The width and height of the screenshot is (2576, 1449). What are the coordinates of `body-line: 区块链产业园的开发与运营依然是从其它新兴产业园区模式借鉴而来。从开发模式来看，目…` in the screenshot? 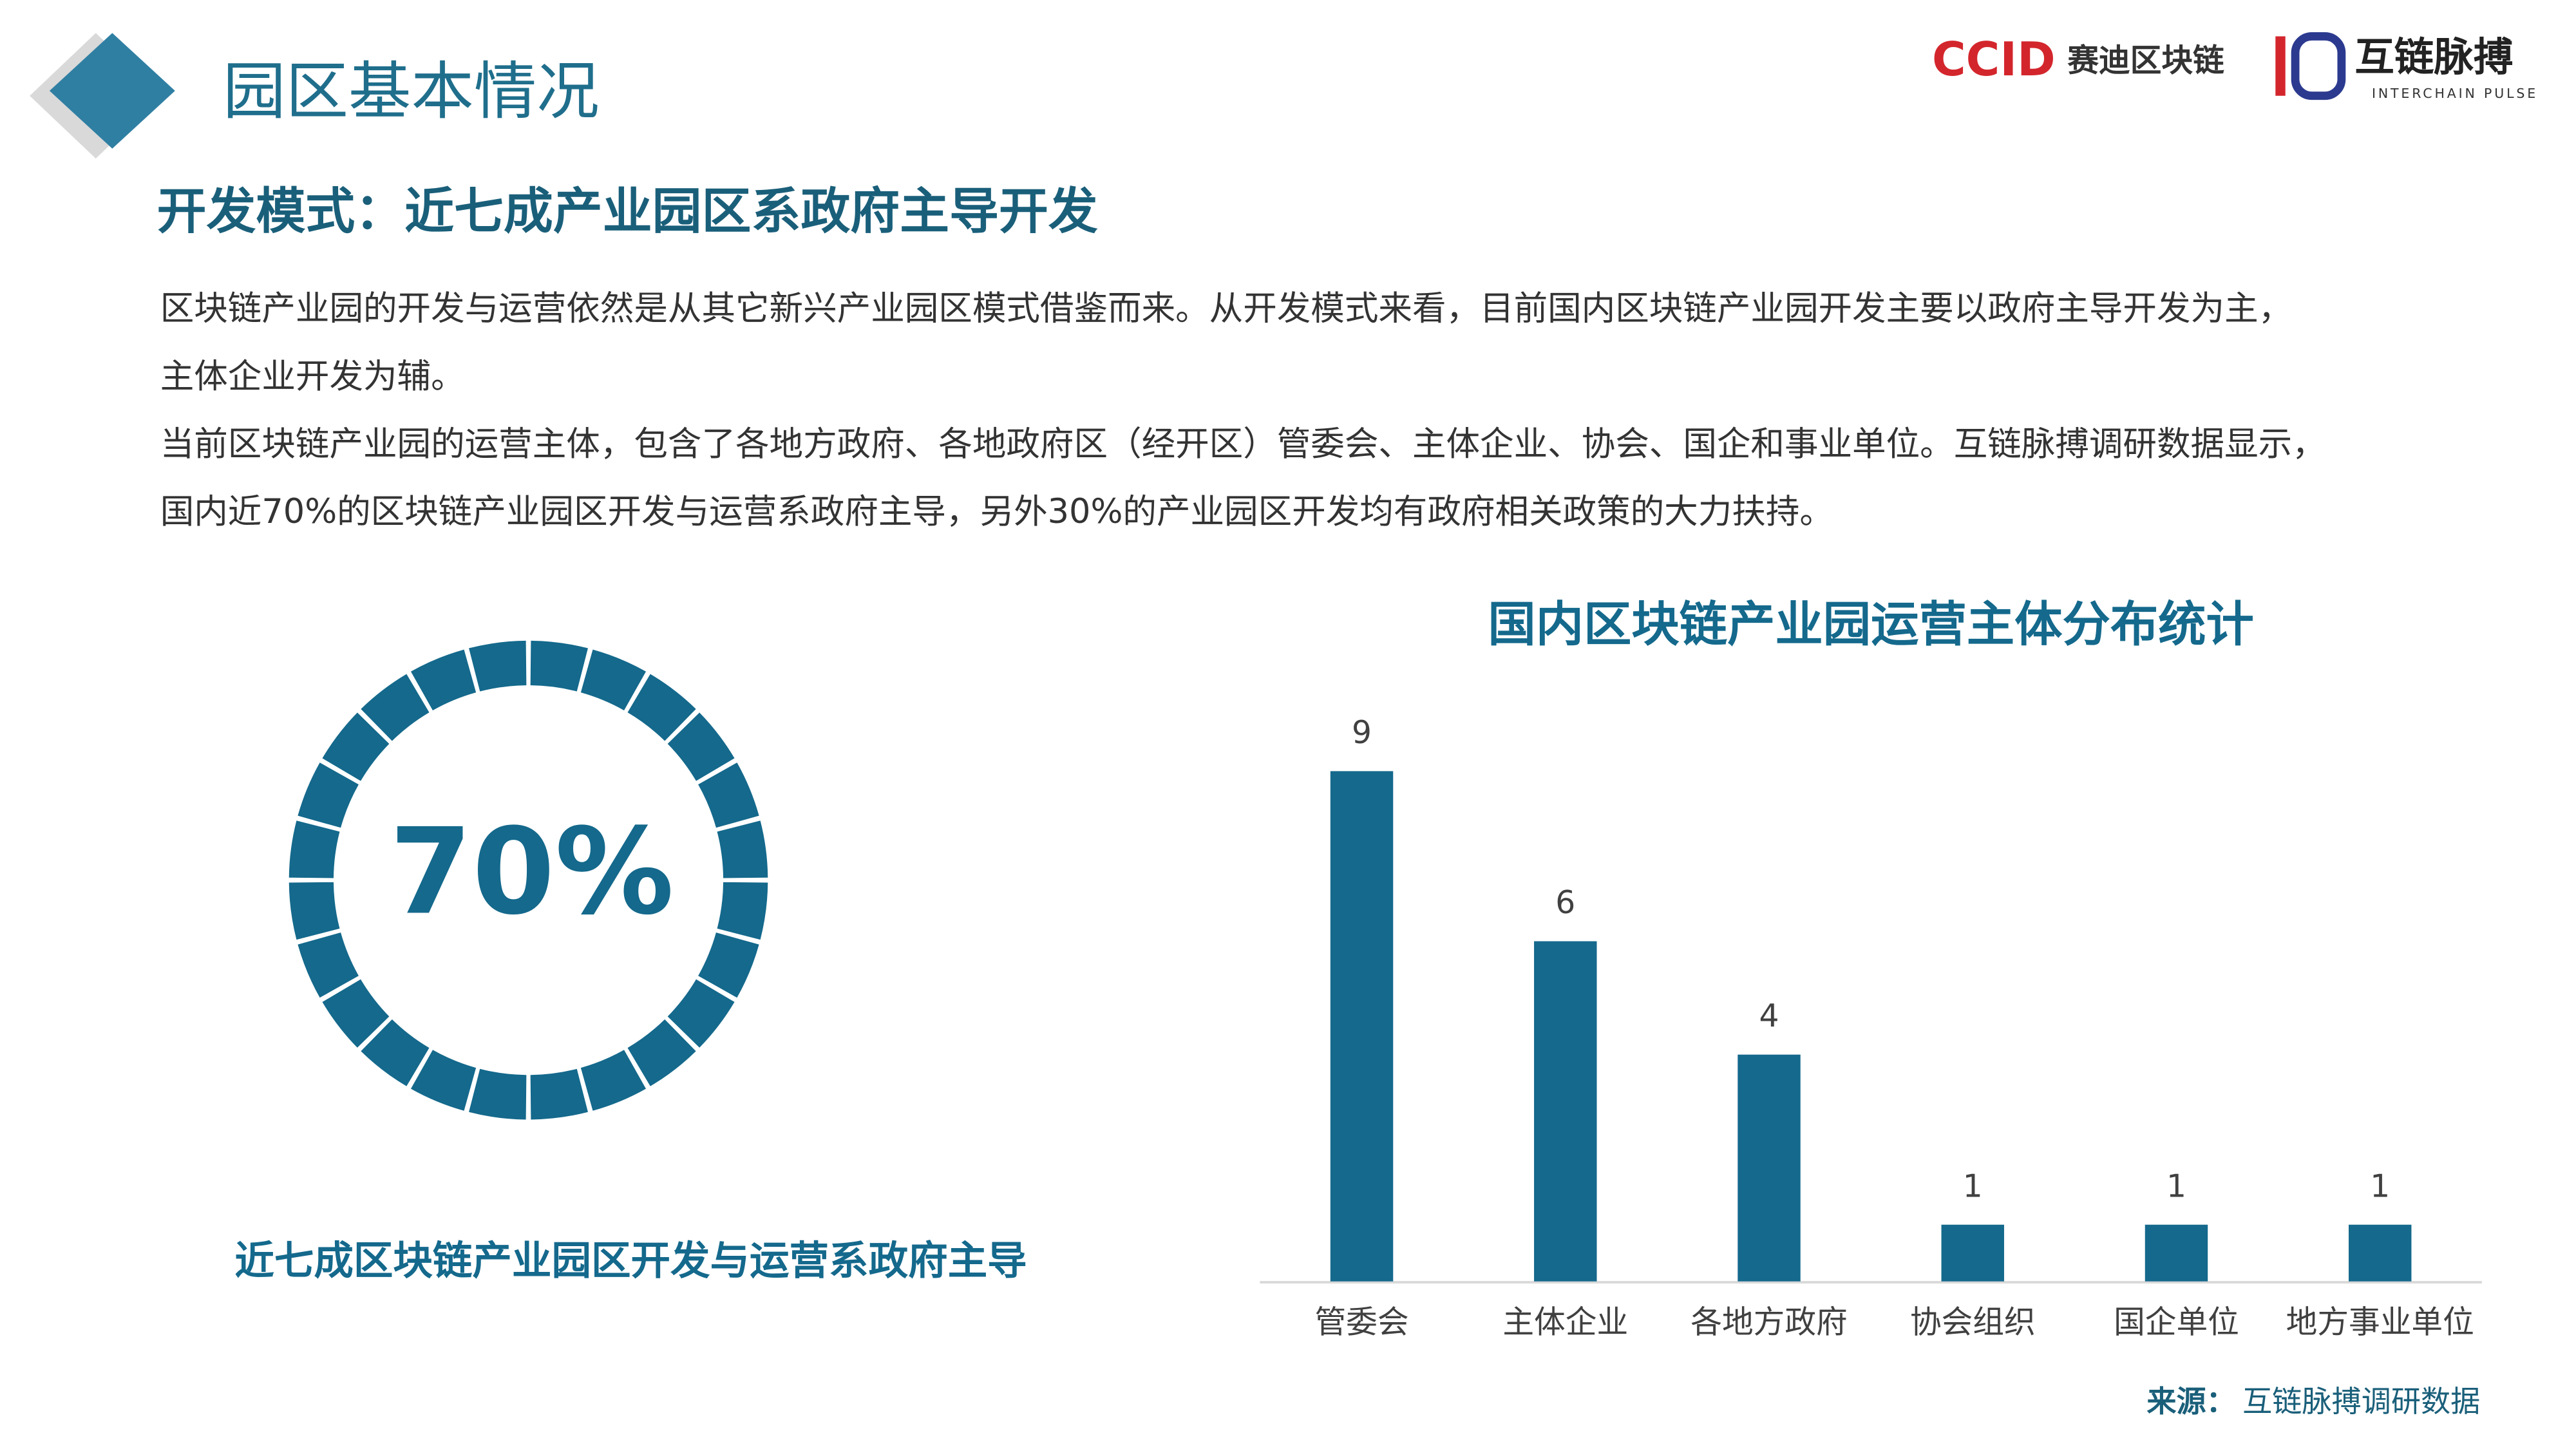 It's located at (1226, 309).